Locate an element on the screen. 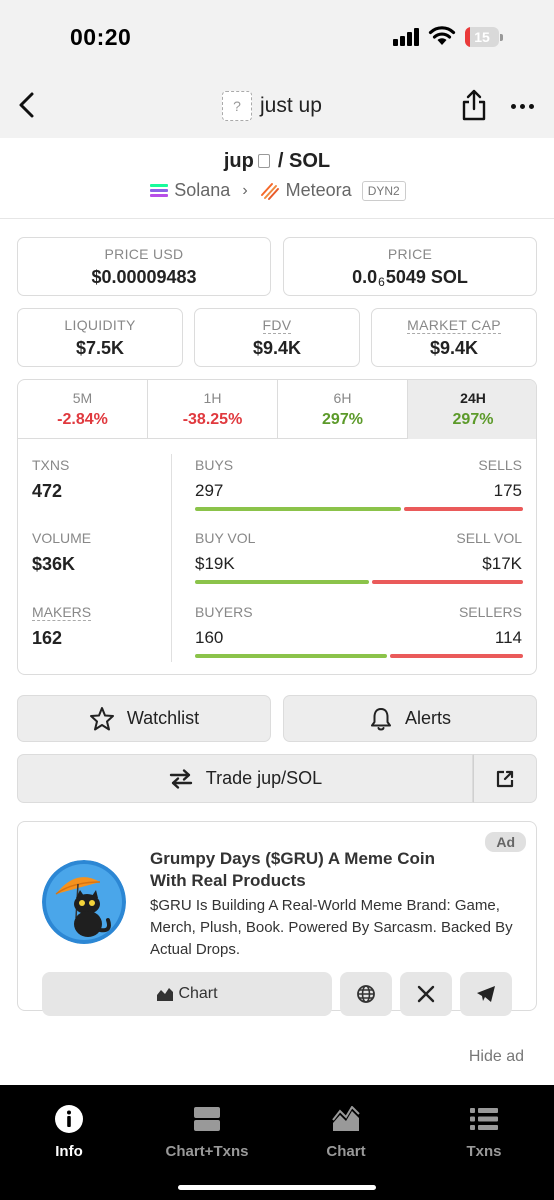 The width and height of the screenshot is (554, 1200). price-usd-value: $0.00009483 is located at coordinates (144, 277).